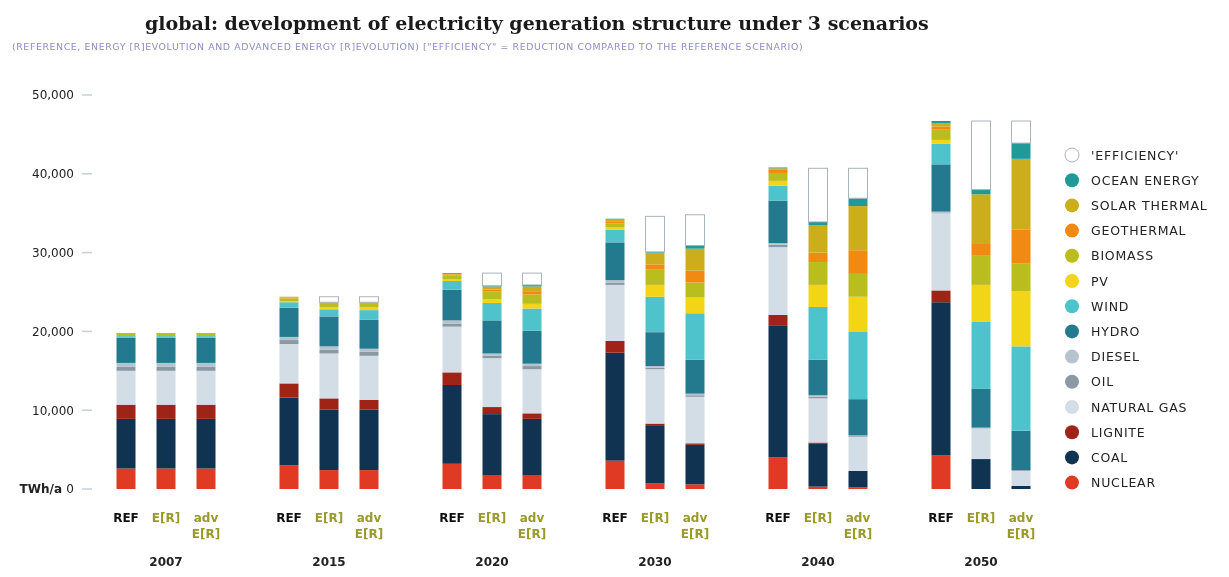 This screenshot has width=1229, height=577. I want to click on text: 2015, so click(329, 562).